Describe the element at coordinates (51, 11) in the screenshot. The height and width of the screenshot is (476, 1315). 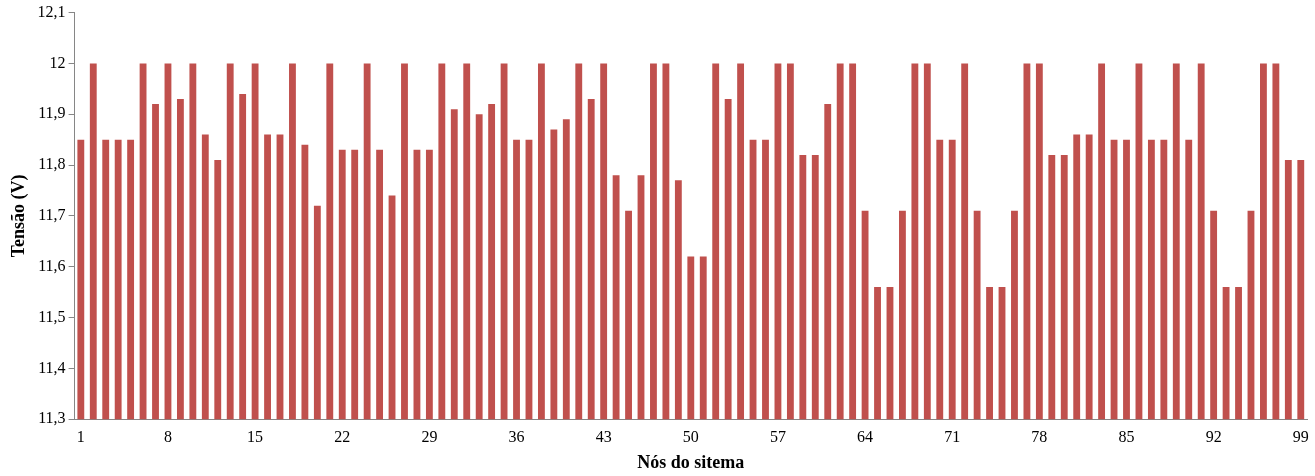
I see `y-tick-label: 12,1` at that location.